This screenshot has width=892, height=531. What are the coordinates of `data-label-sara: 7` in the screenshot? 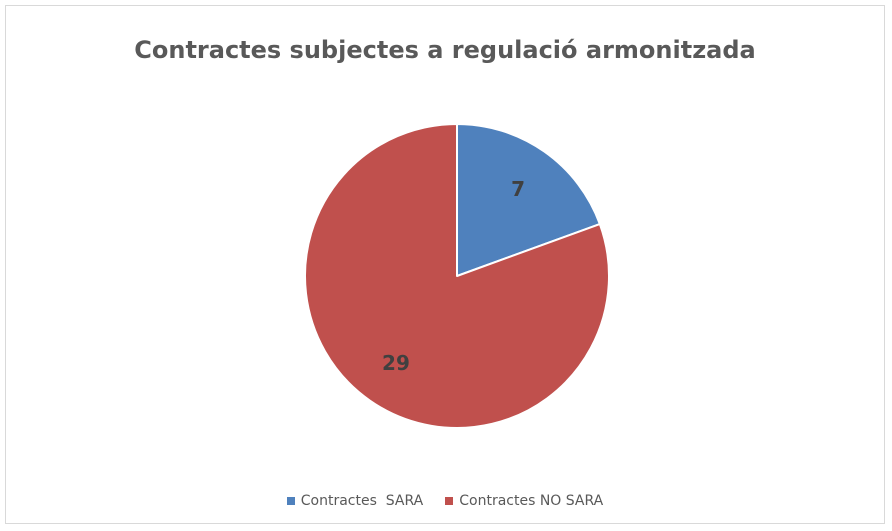 It's located at (518, 189).